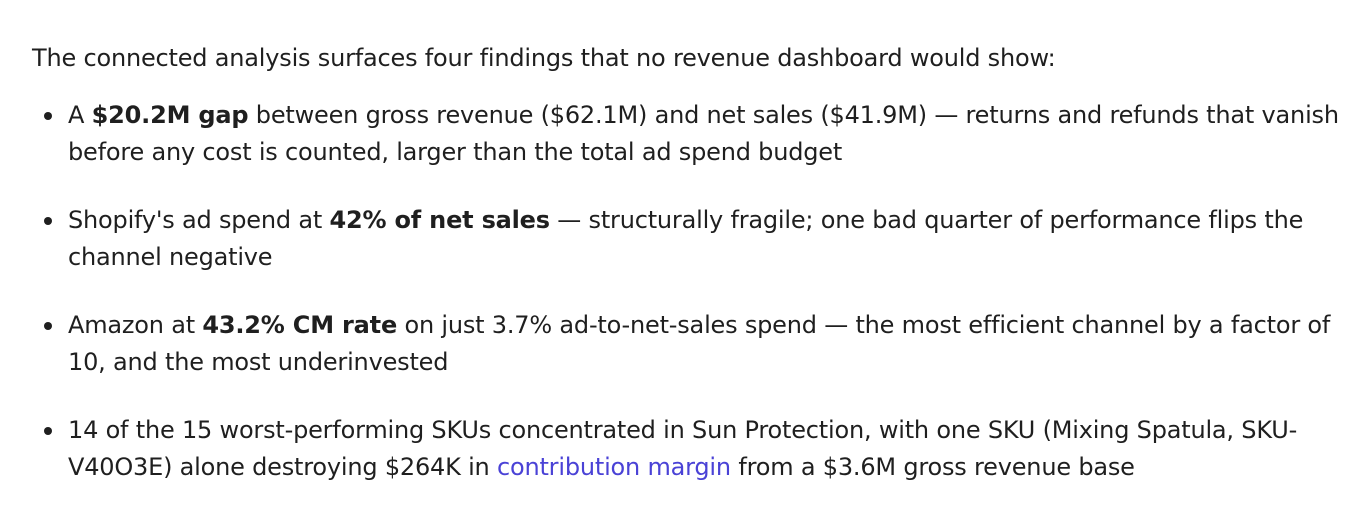  Describe the element at coordinates (80, 115) in the screenshot. I see `finding-1-pre: A` at that location.